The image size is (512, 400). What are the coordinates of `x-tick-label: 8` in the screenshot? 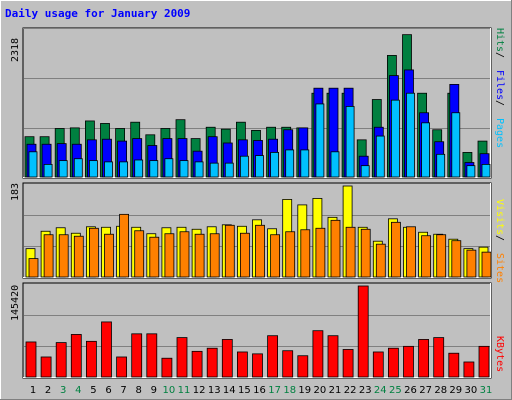 It's located at (139, 390).